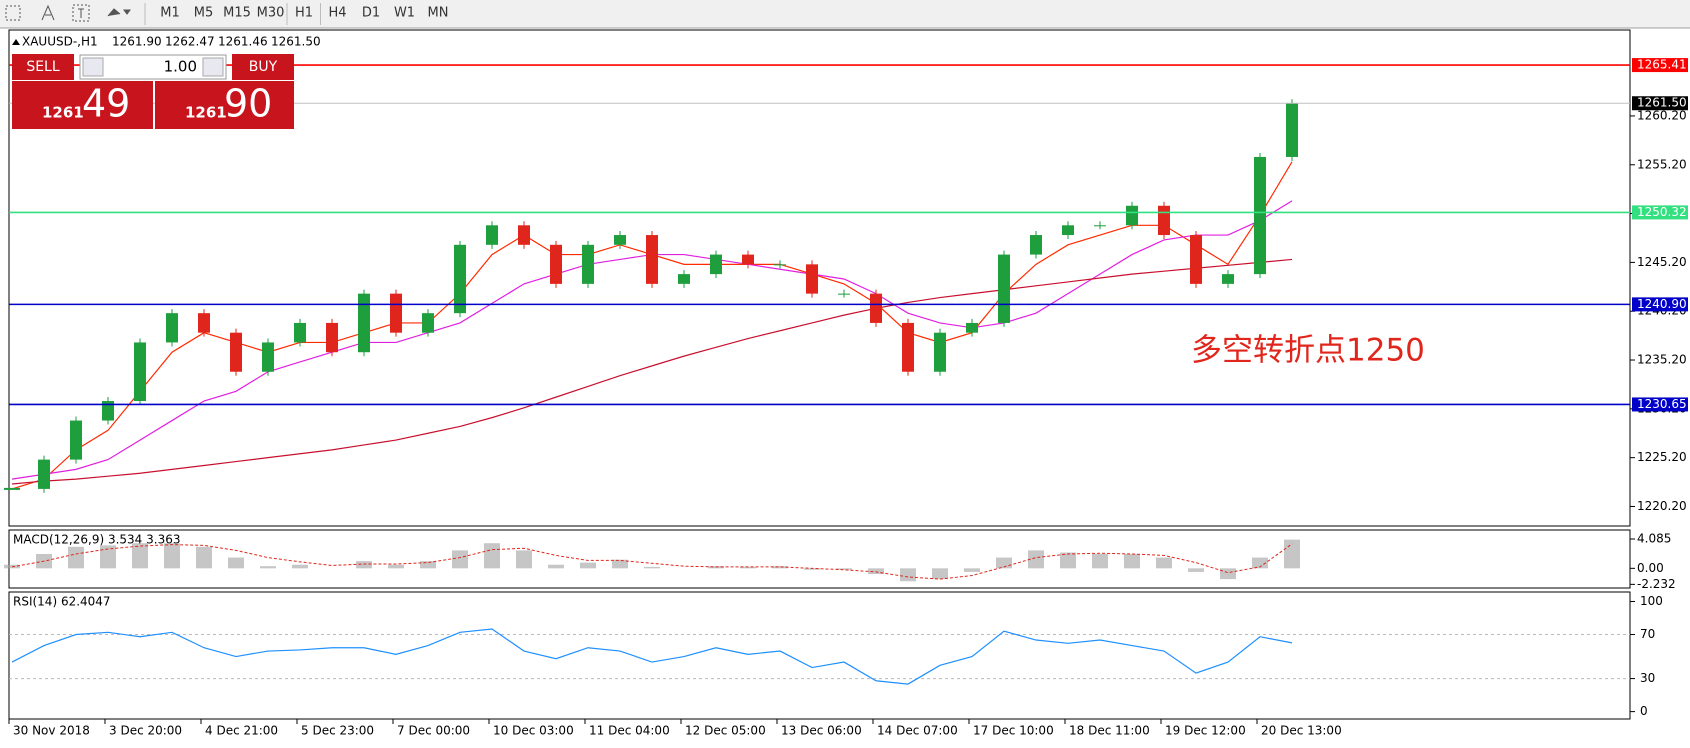 The image size is (1690, 748). I want to click on buy-label: BUY, so click(263, 67).